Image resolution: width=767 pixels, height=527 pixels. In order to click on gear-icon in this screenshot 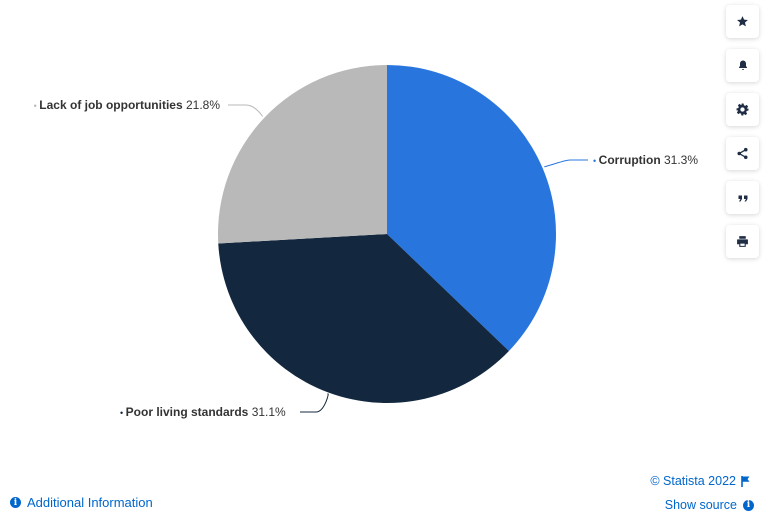, I will do `click(742, 109)`.